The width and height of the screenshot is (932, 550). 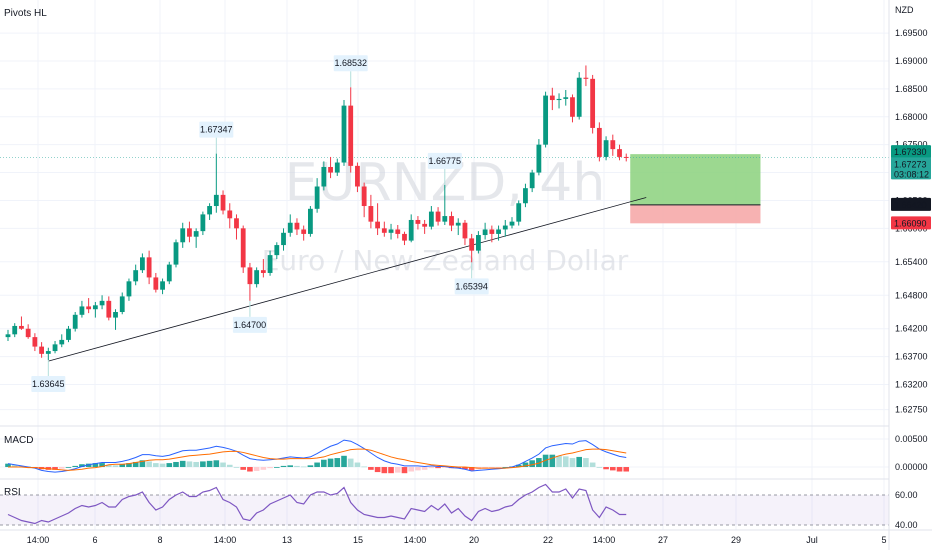 What do you see at coordinates (317, 456) in the screenshot?
I see `macd-line` at bounding box center [317, 456].